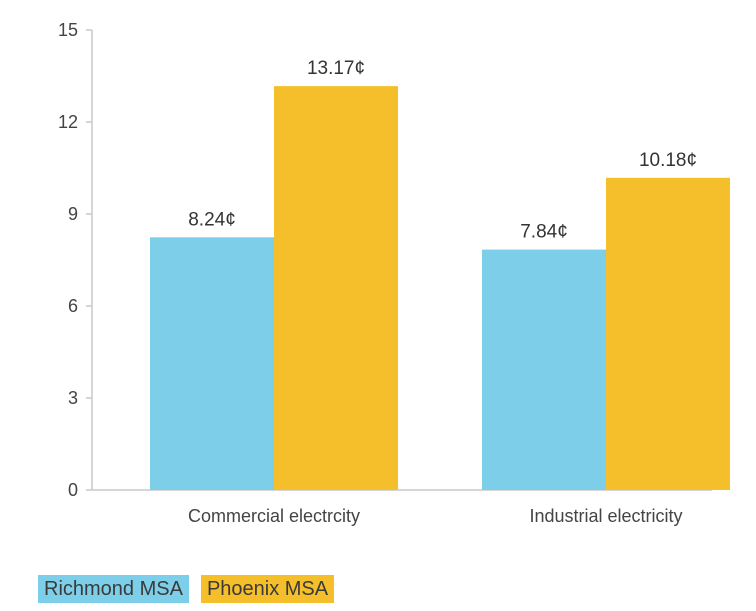 Image resolution: width=756 pixels, height=611 pixels. What do you see at coordinates (212, 219) in the screenshot?
I see `data-label: 8.24¢` at bounding box center [212, 219].